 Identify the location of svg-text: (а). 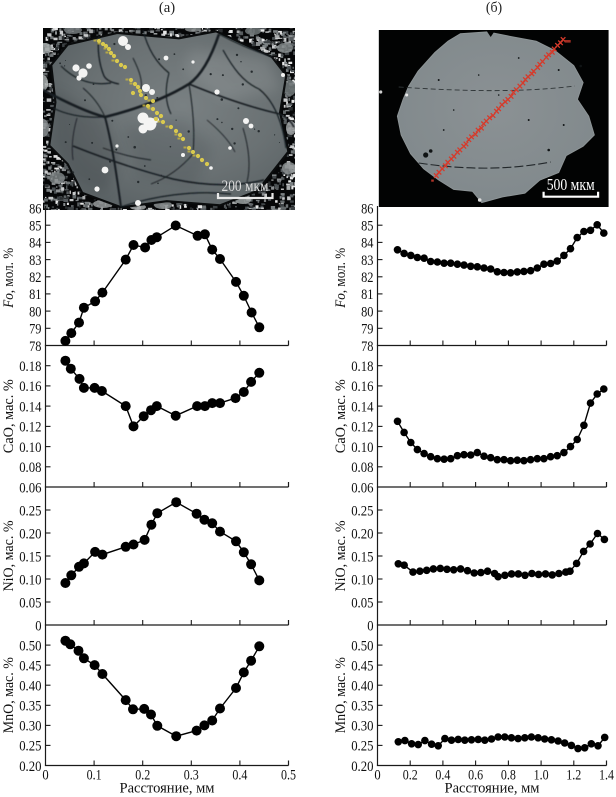
(167, 8).